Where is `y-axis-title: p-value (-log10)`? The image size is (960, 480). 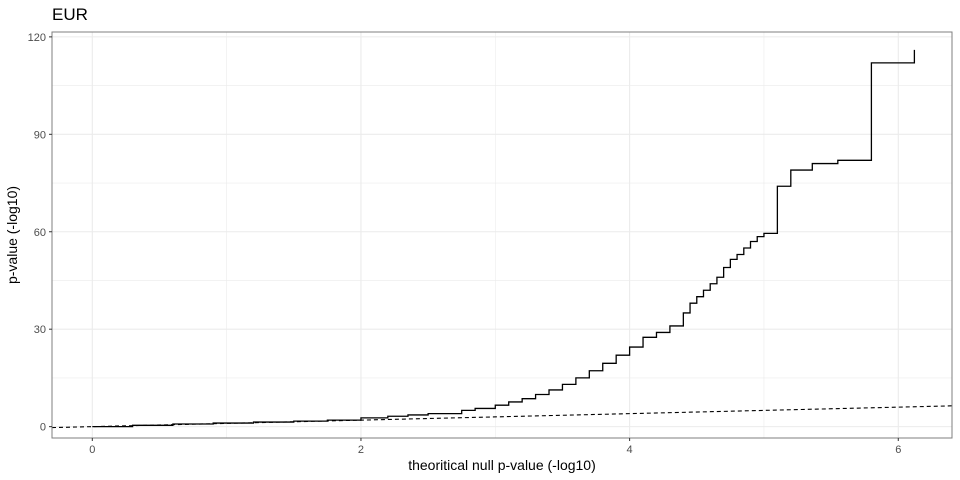 y-axis-title: p-value (-log10) is located at coordinates (12, 235).